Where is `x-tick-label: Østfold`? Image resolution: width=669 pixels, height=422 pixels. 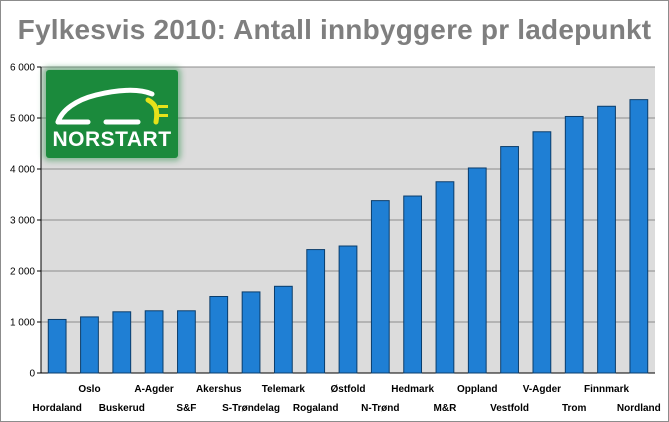
x-tick-label: Østfold is located at coordinates (348, 389).